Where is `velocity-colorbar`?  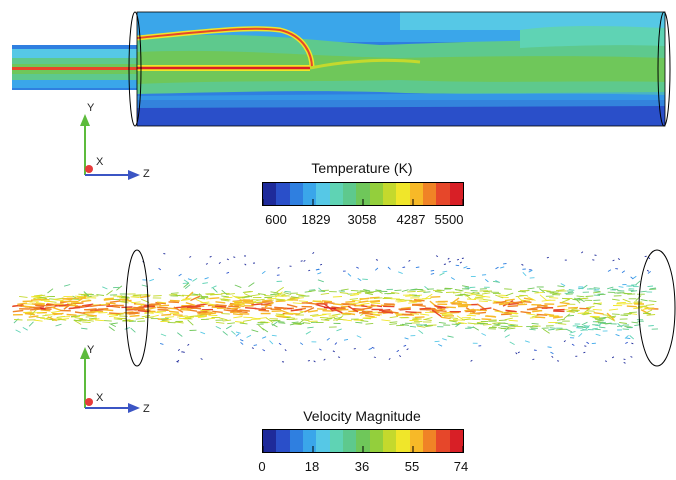
velocity-colorbar is located at coordinates (363, 441).